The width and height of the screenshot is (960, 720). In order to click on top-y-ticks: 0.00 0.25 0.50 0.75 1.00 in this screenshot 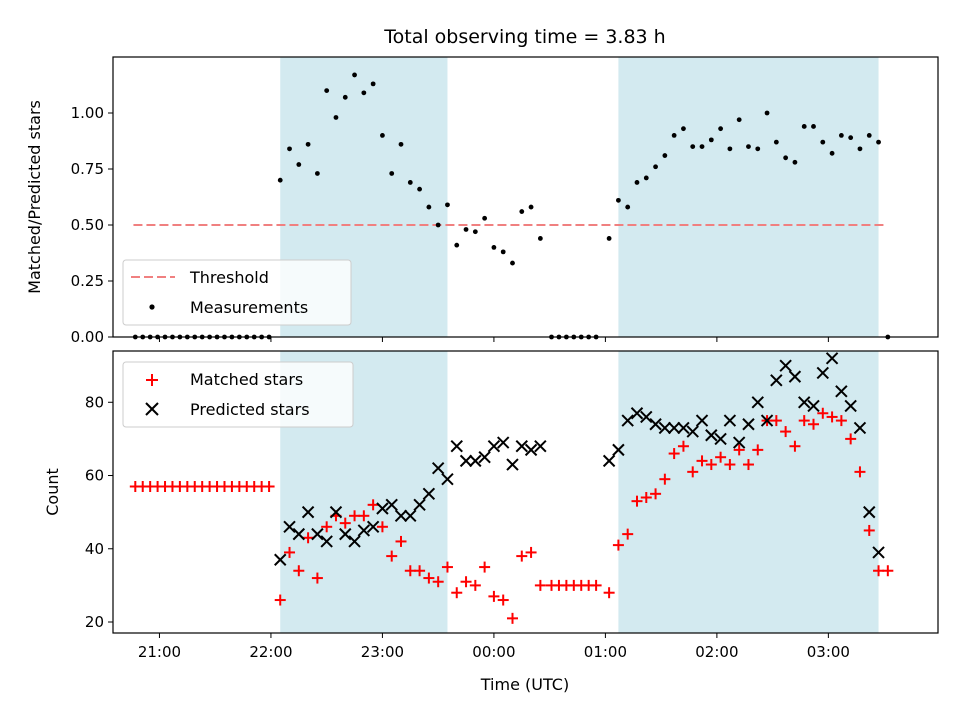, I will do `click(92, 225)`.